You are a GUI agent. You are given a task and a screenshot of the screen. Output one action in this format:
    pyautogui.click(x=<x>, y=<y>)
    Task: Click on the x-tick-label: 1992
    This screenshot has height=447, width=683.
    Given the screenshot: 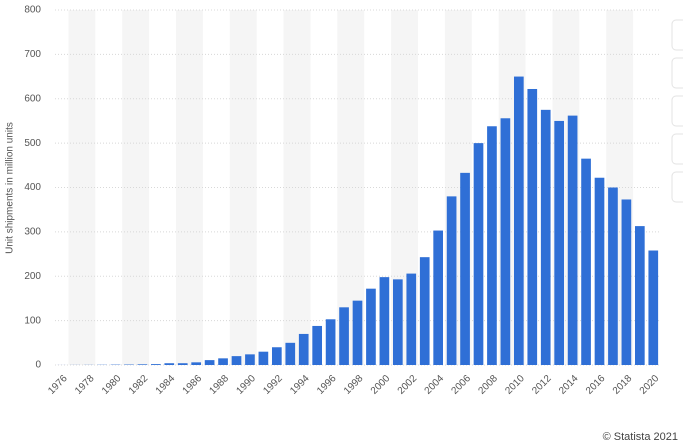 What is the action you would take?
    pyautogui.click(x=273, y=385)
    